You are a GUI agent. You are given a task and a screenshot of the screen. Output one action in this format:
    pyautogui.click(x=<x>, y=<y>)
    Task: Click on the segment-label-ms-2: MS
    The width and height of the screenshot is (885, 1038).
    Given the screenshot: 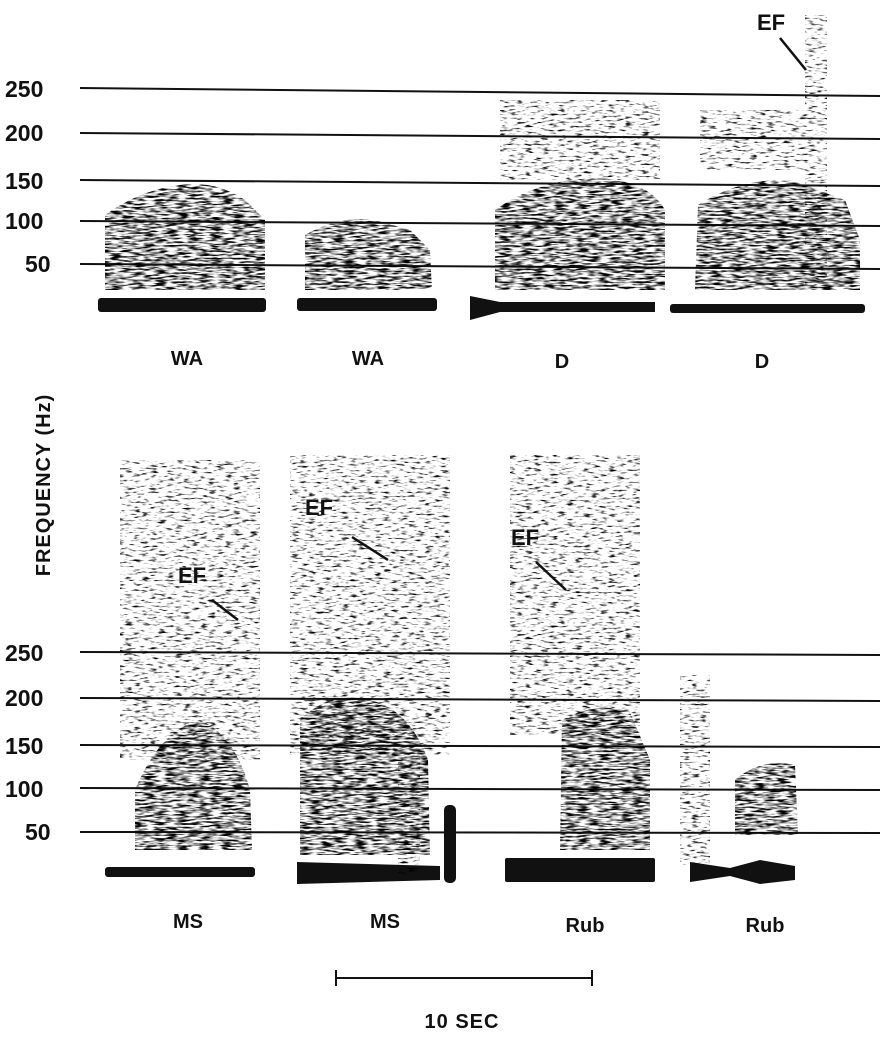 What is the action you would take?
    pyautogui.click(x=385, y=922)
    